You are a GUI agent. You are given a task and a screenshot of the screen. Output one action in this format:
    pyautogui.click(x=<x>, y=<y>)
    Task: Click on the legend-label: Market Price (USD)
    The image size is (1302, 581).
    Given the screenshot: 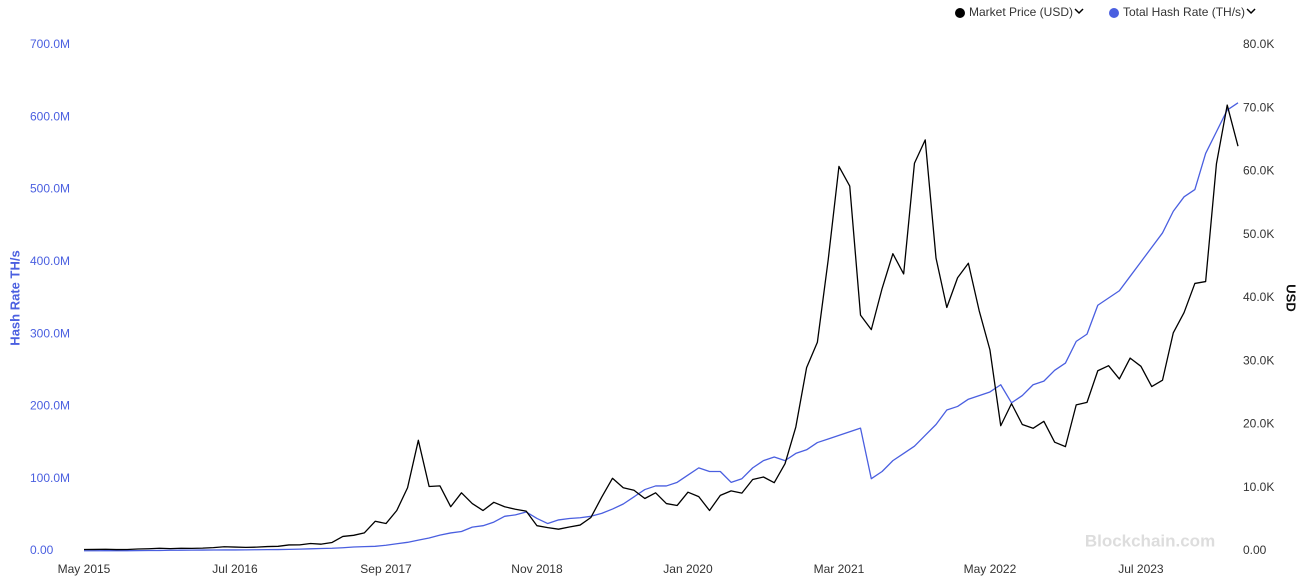 What is the action you would take?
    pyautogui.click(x=1021, y=12)
    